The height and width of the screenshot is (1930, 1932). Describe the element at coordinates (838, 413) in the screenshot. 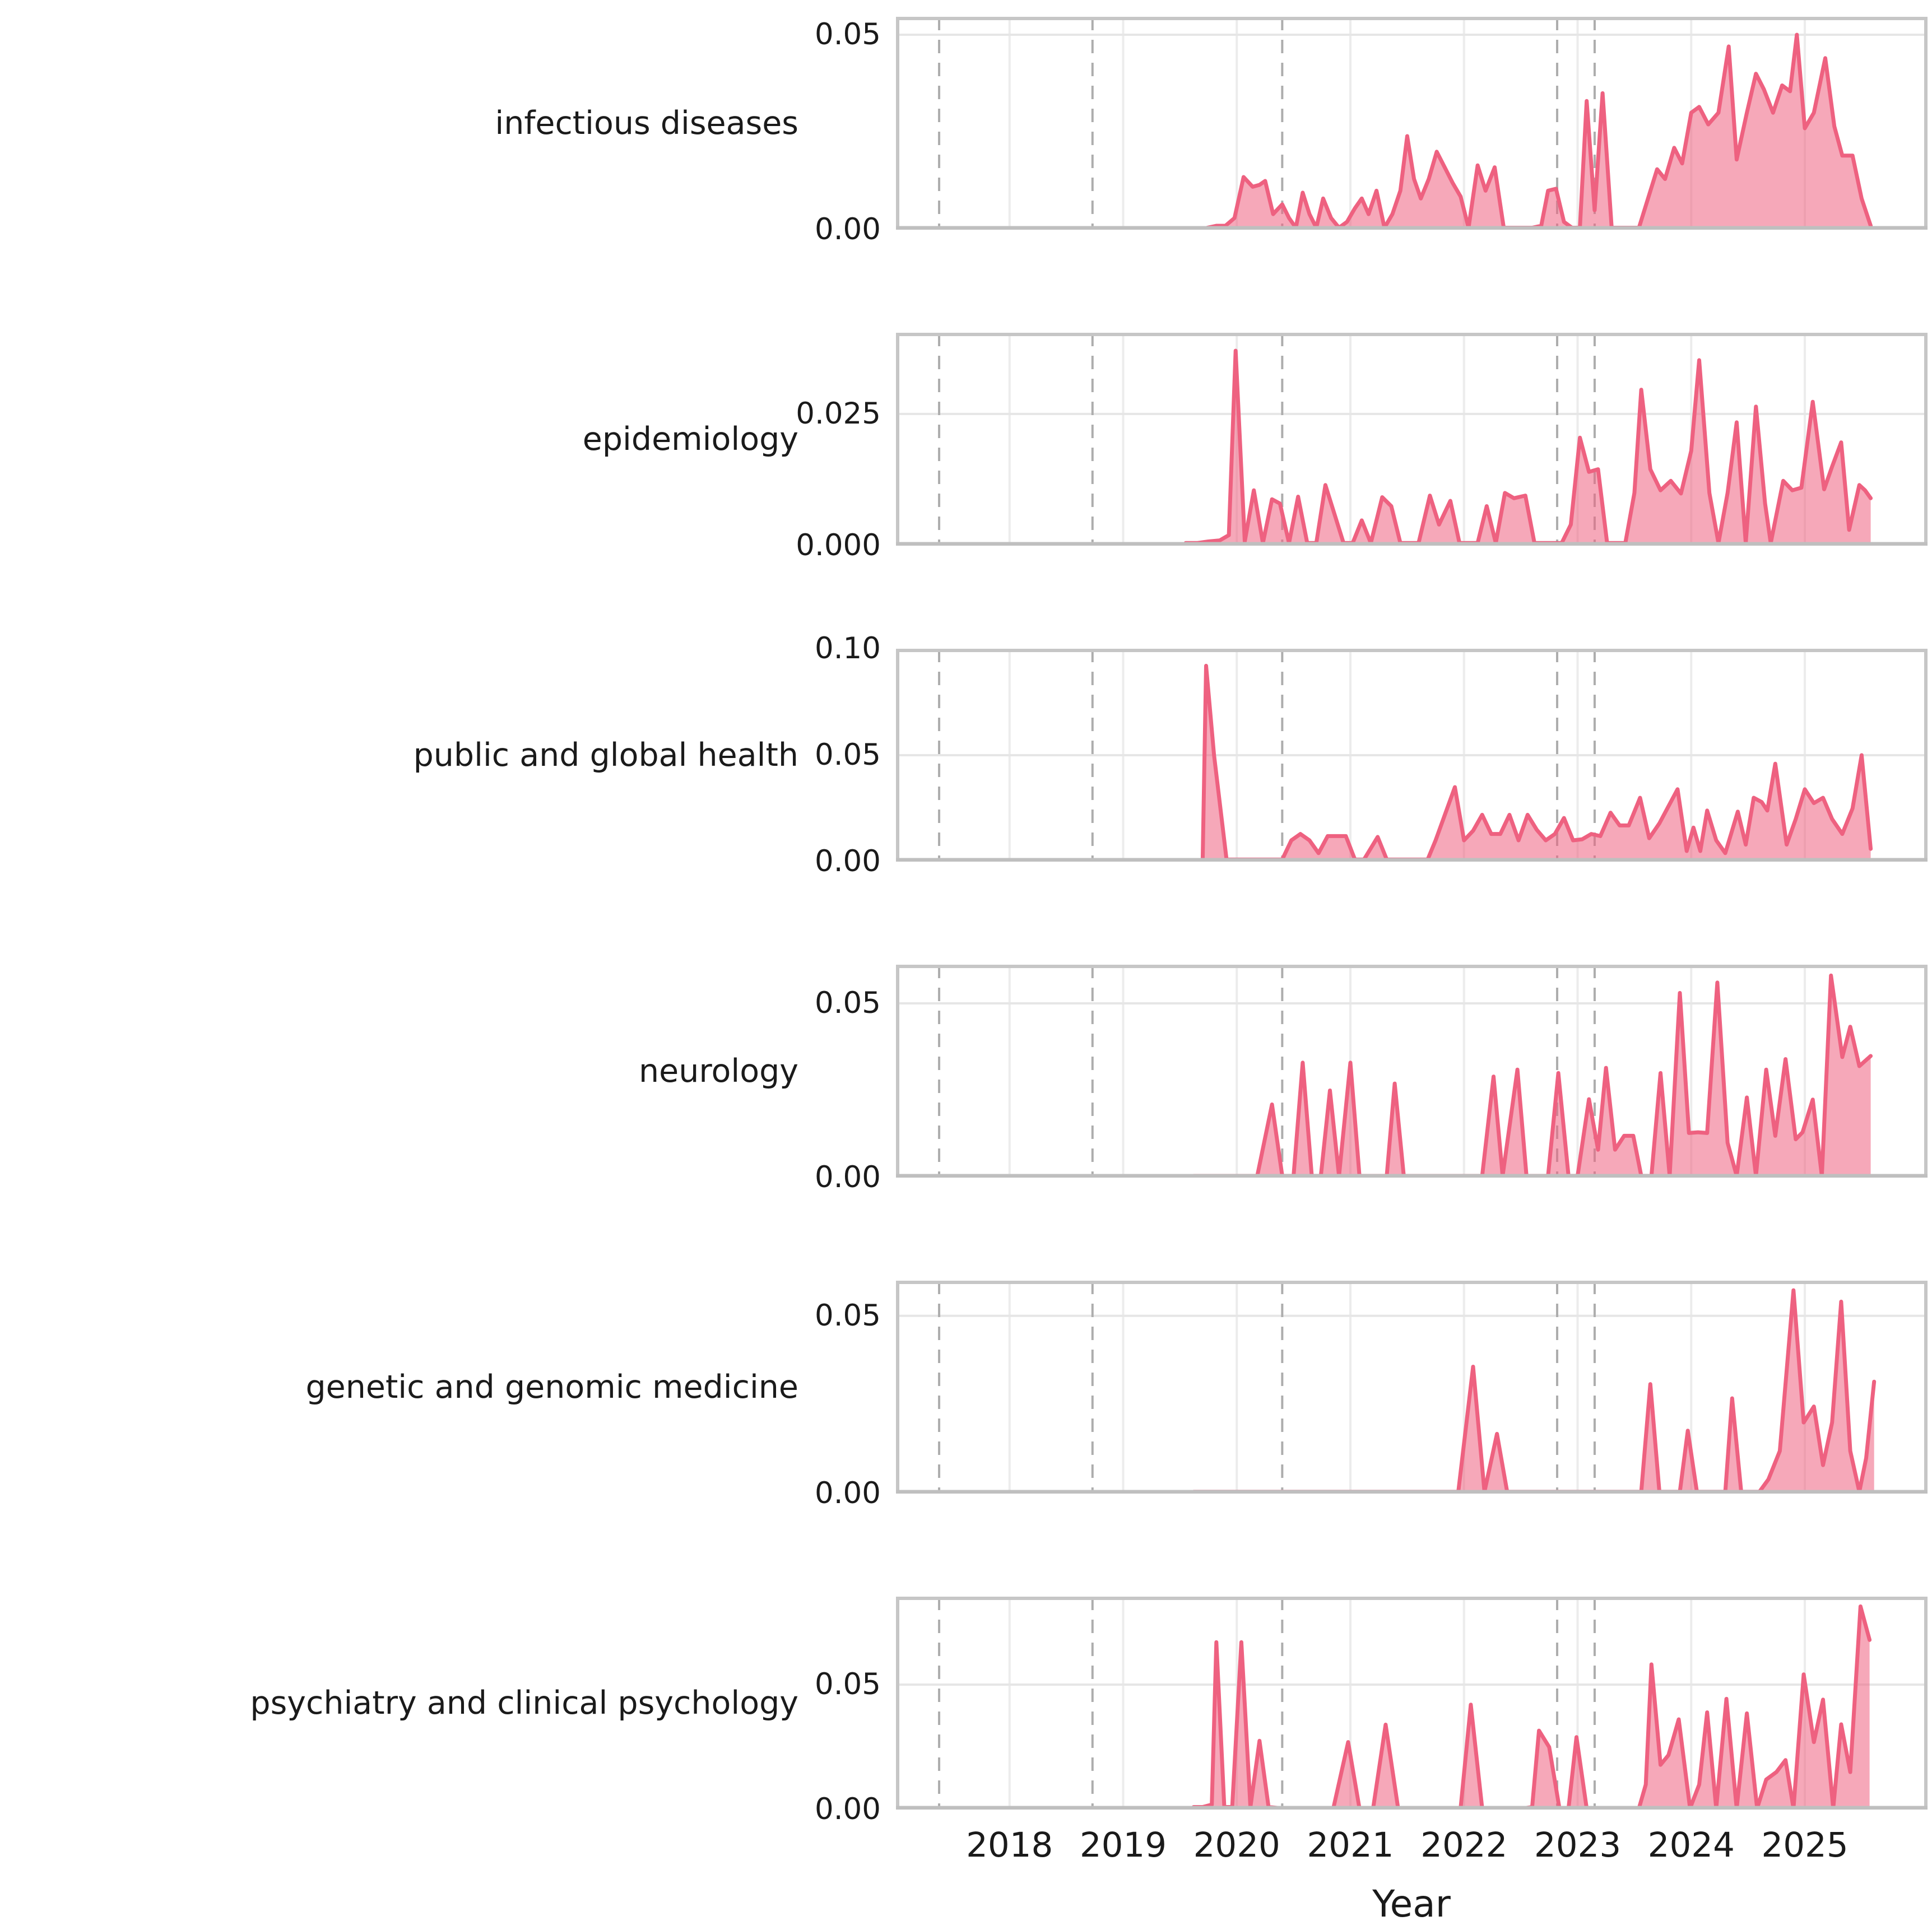

I see `y-tick-label-epidemiology-0.025: 0.025` at that location.